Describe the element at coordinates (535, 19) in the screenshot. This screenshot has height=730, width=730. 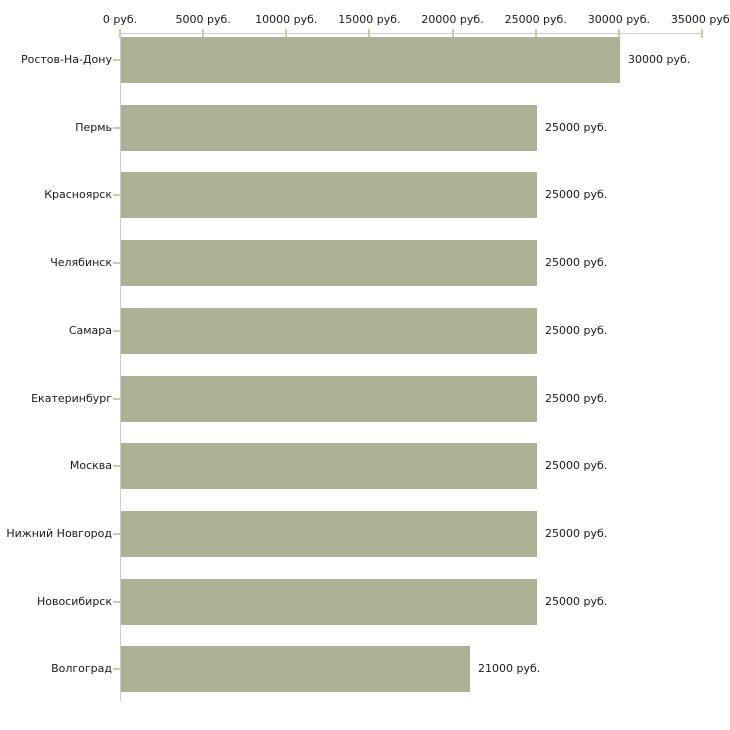
I see `x-tick-label: 25000 руб.` at that location.